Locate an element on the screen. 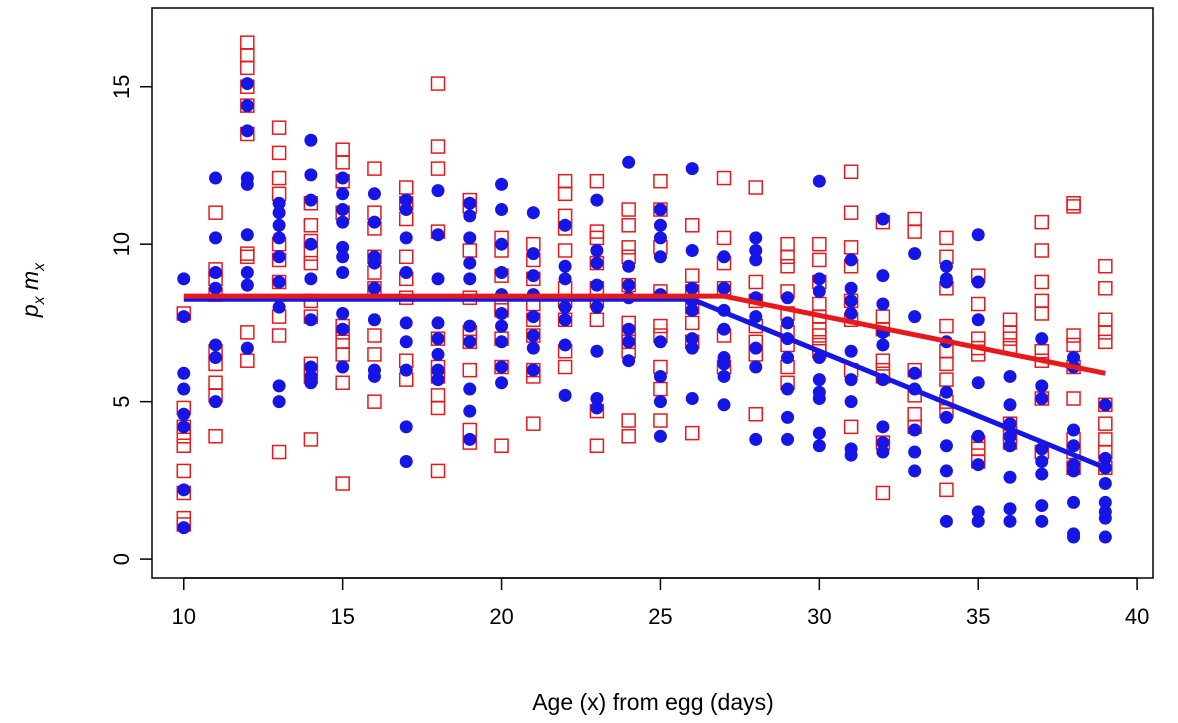 The width and height of the screenshot is (1178, 723). x-tick-label: 30 is located at coordinates (819, 616).